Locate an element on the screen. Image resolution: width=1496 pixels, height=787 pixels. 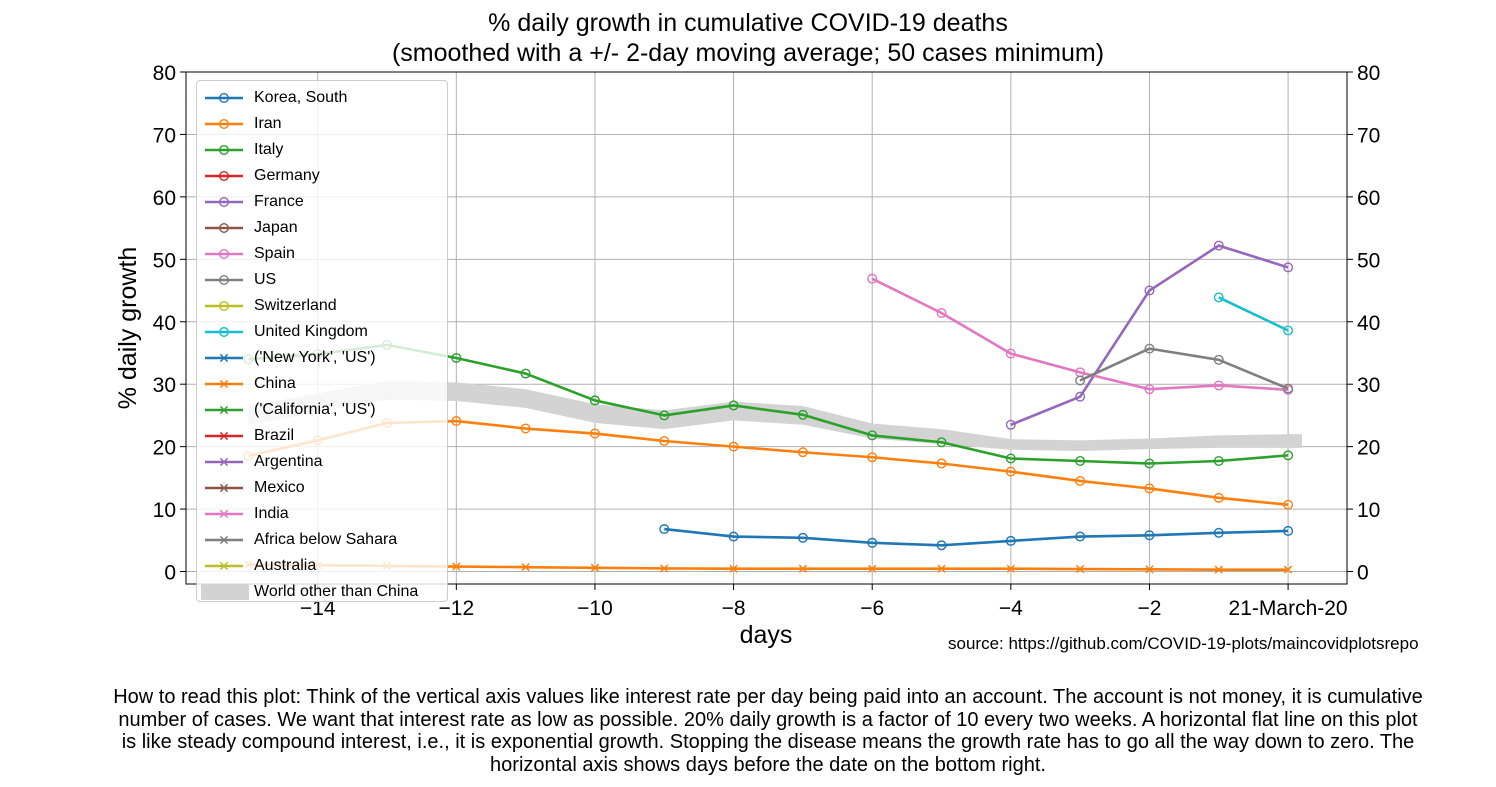
legend-label: Italy is located at coordinates (269, 149).